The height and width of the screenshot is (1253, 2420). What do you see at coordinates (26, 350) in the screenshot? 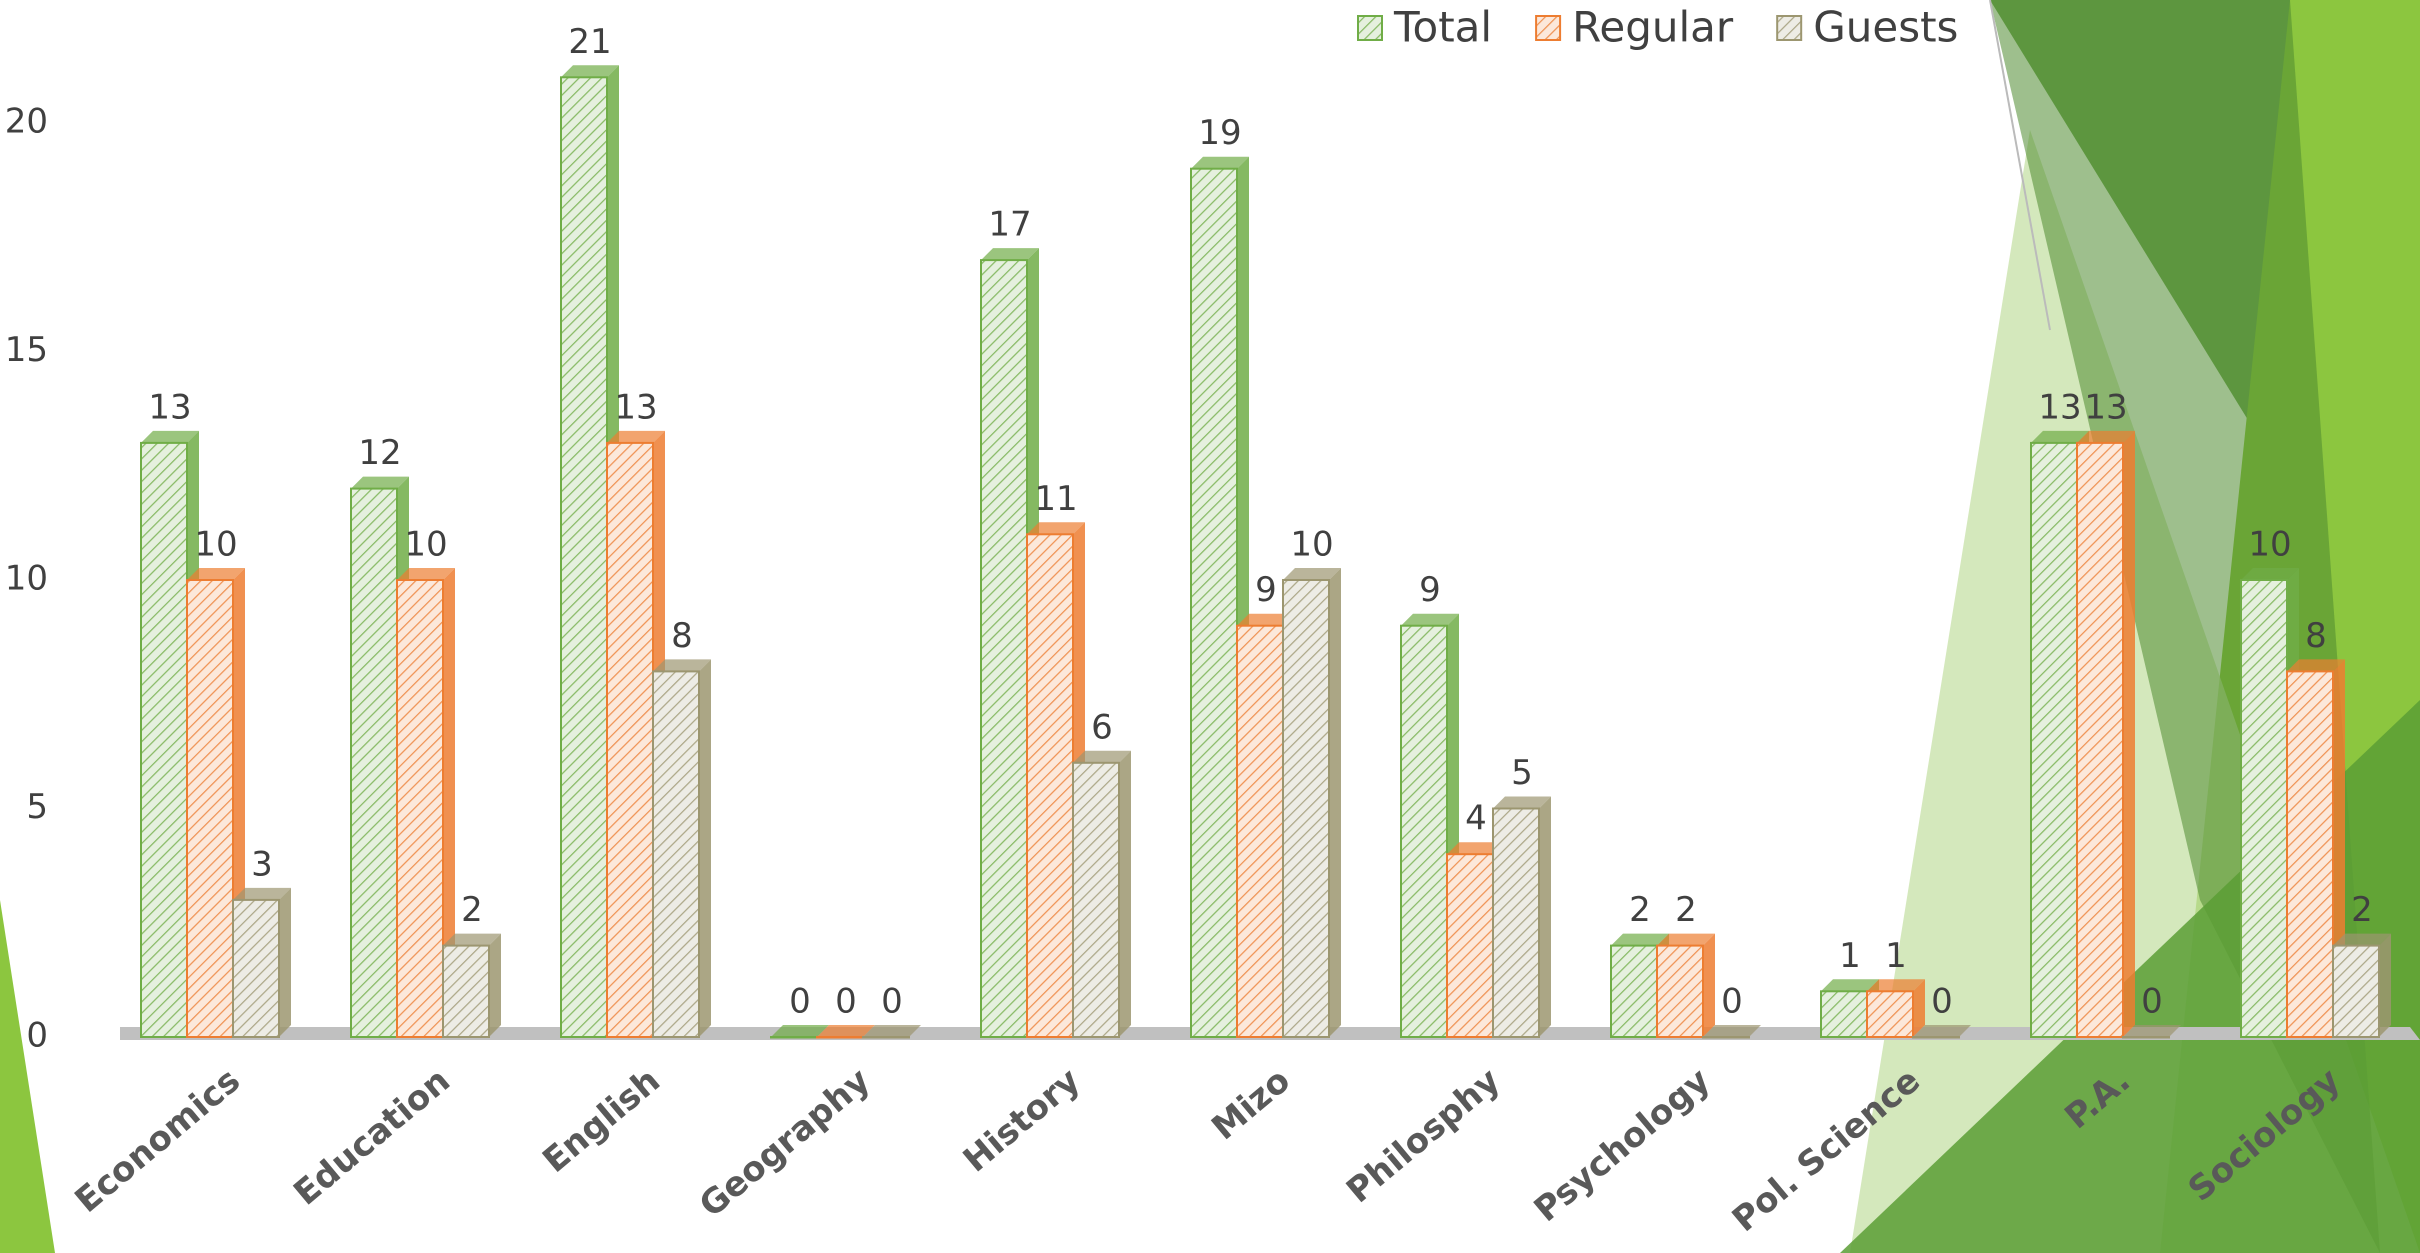
I see `y-tick-label: 15` at bounding box center [26, 350].